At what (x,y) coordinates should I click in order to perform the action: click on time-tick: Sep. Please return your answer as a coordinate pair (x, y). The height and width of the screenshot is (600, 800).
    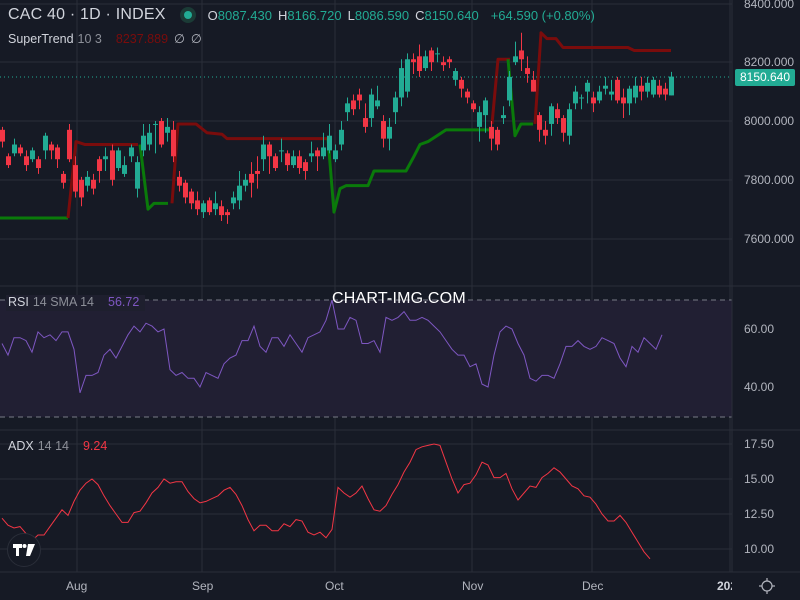
    Looking at the image, I should click on (203, 586).